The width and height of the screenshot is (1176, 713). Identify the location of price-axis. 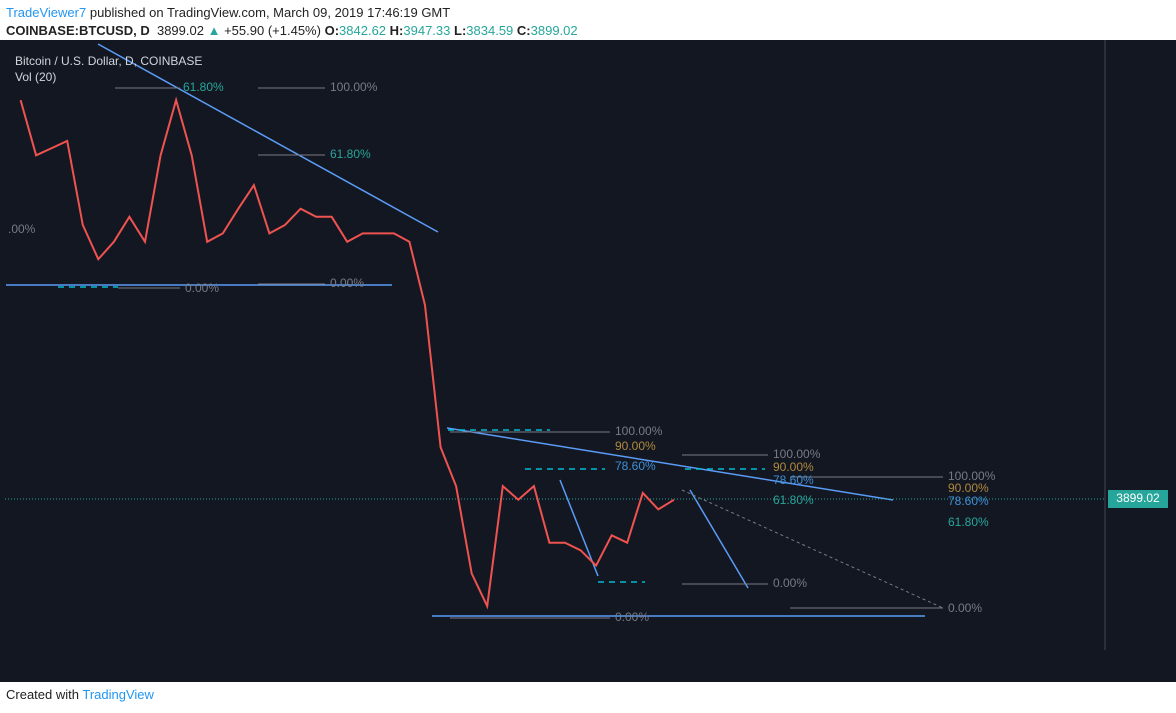
(1140, 345).